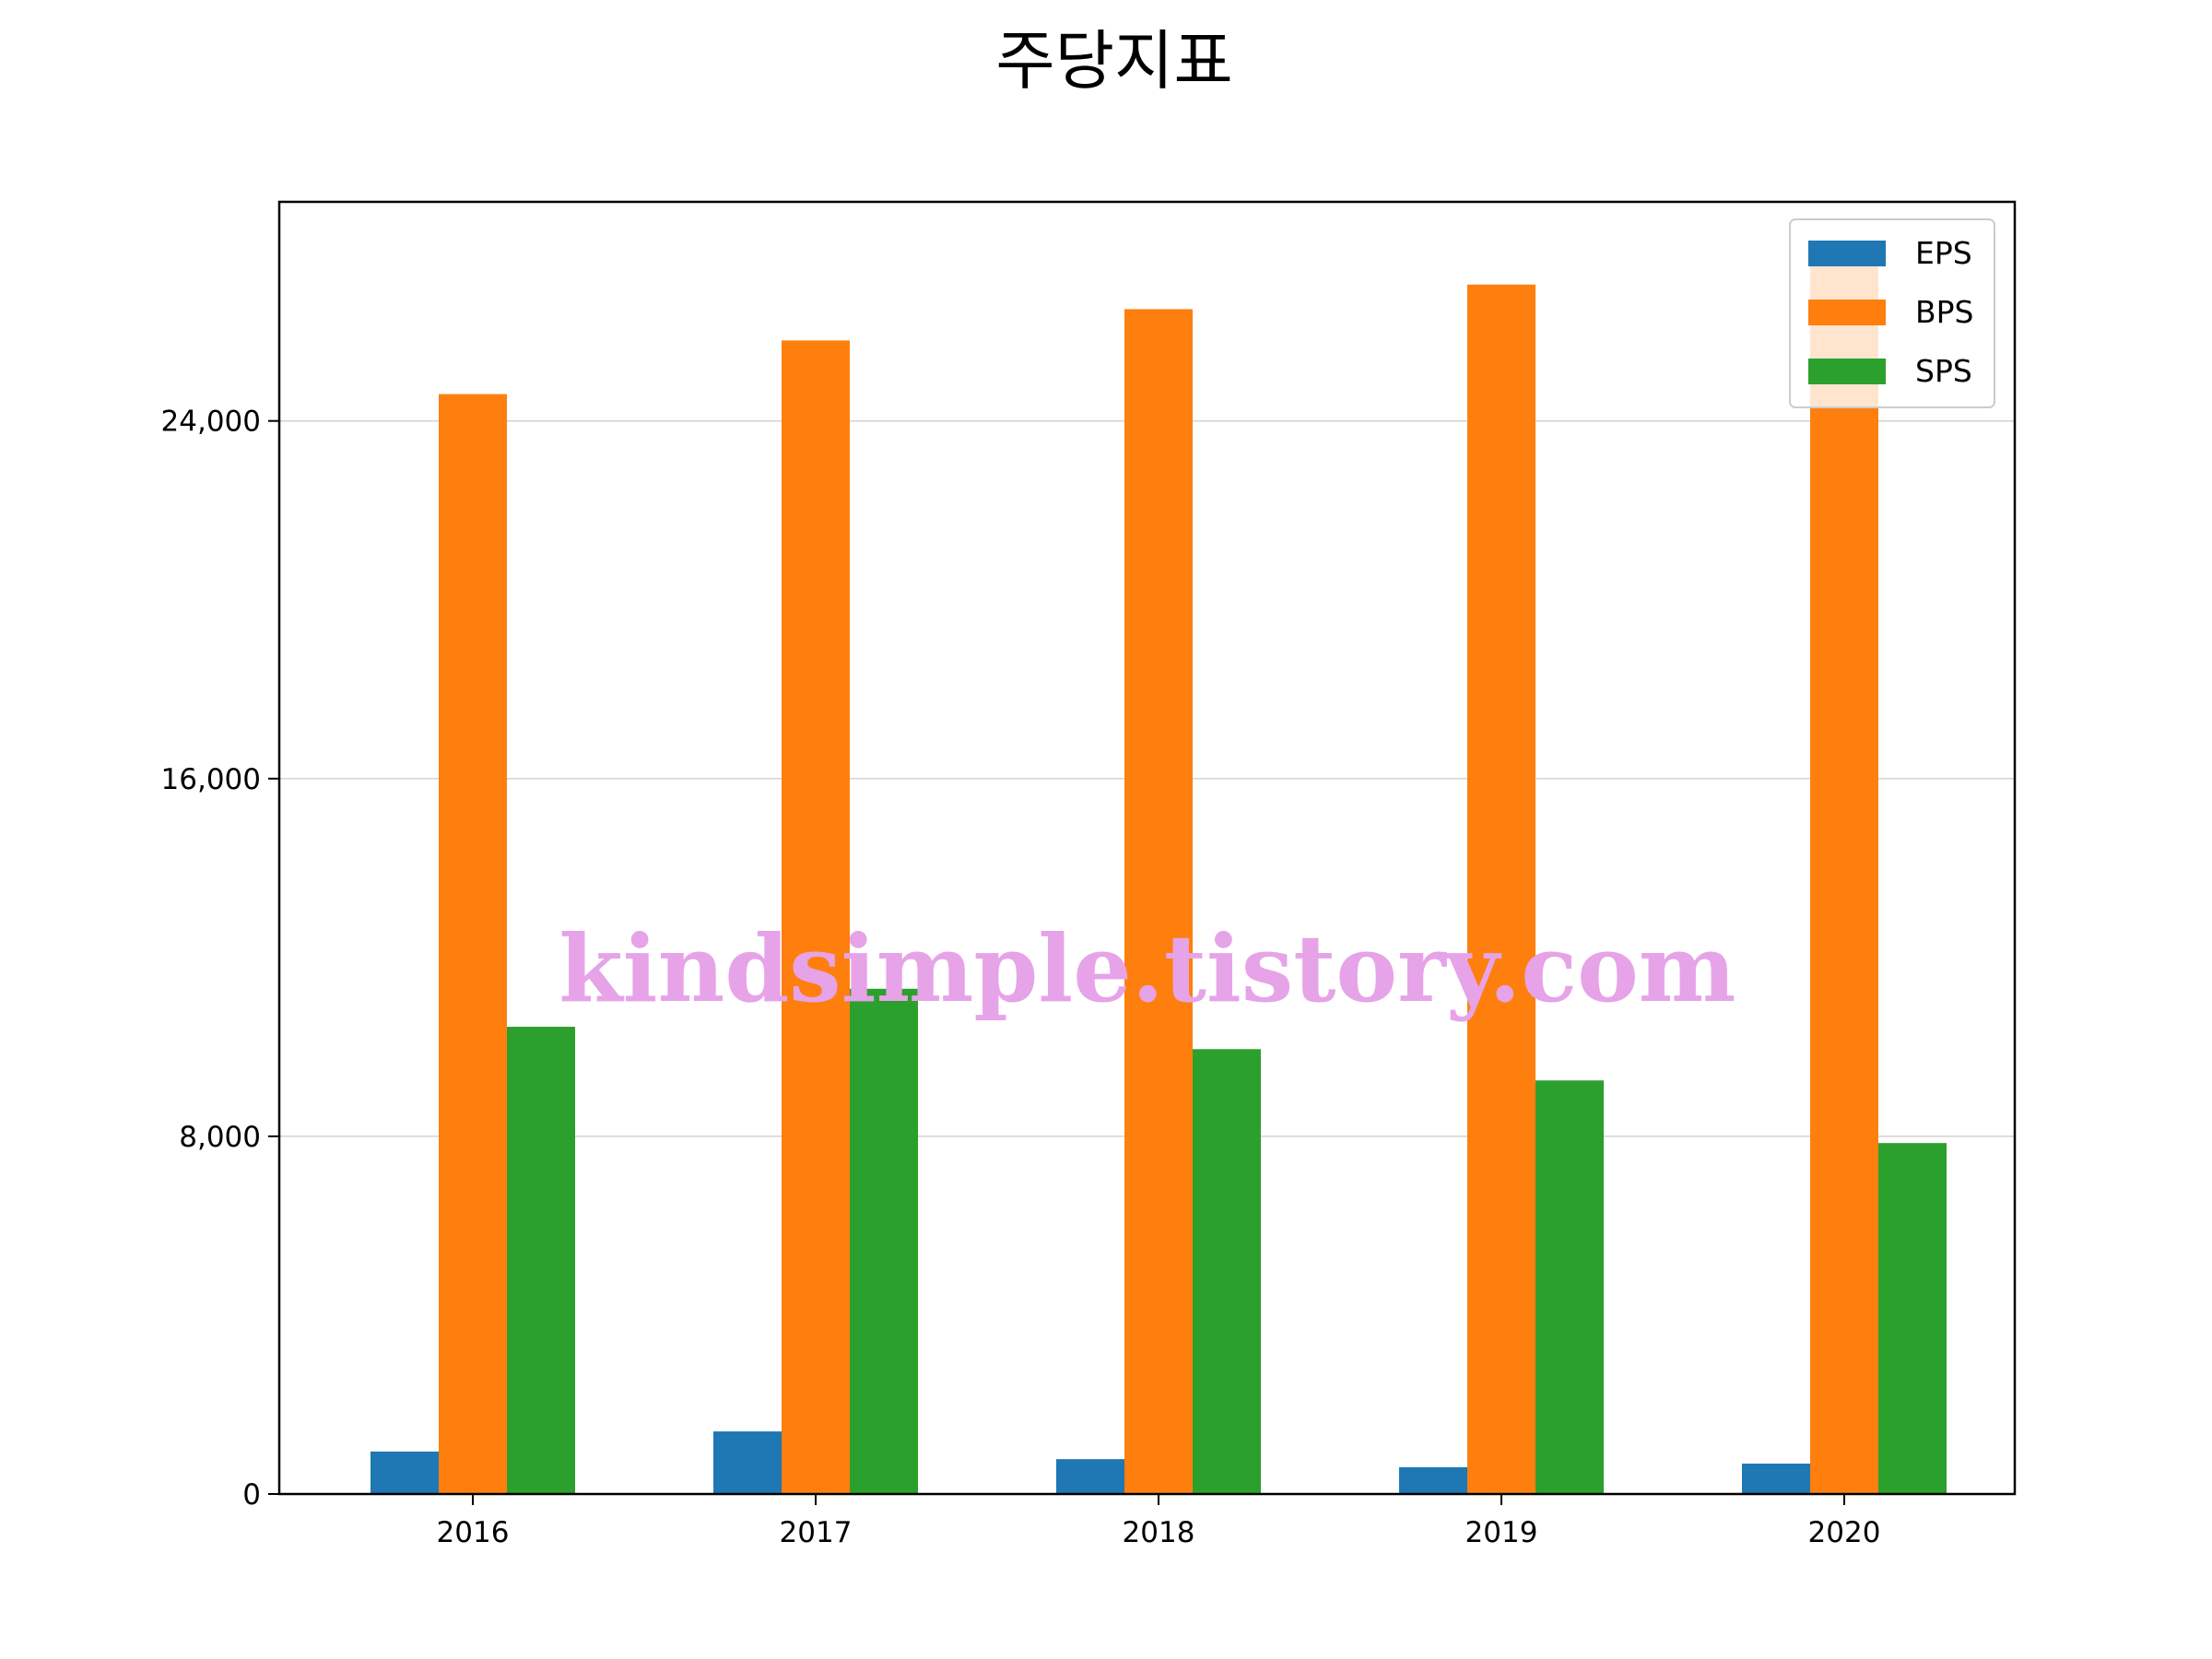 The image size is (2212, 1659). Describe the element at coordinates (1847, 253) in the screenshot. I see `legend-swatch-eps` at that location.